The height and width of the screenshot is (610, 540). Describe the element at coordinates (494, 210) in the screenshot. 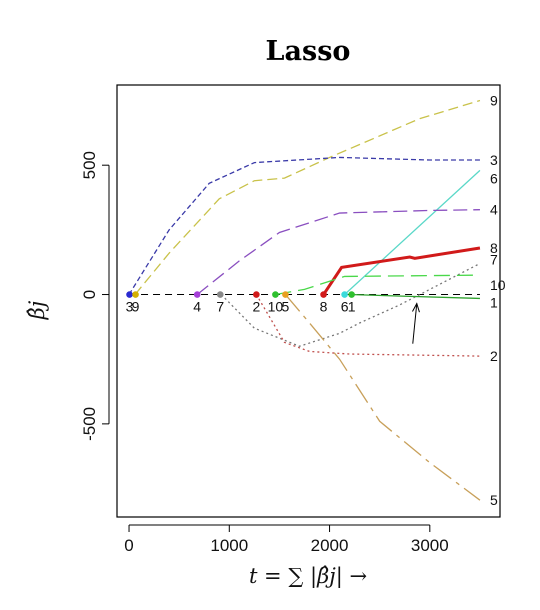

I see `series-end-label-4: 4` at that location.